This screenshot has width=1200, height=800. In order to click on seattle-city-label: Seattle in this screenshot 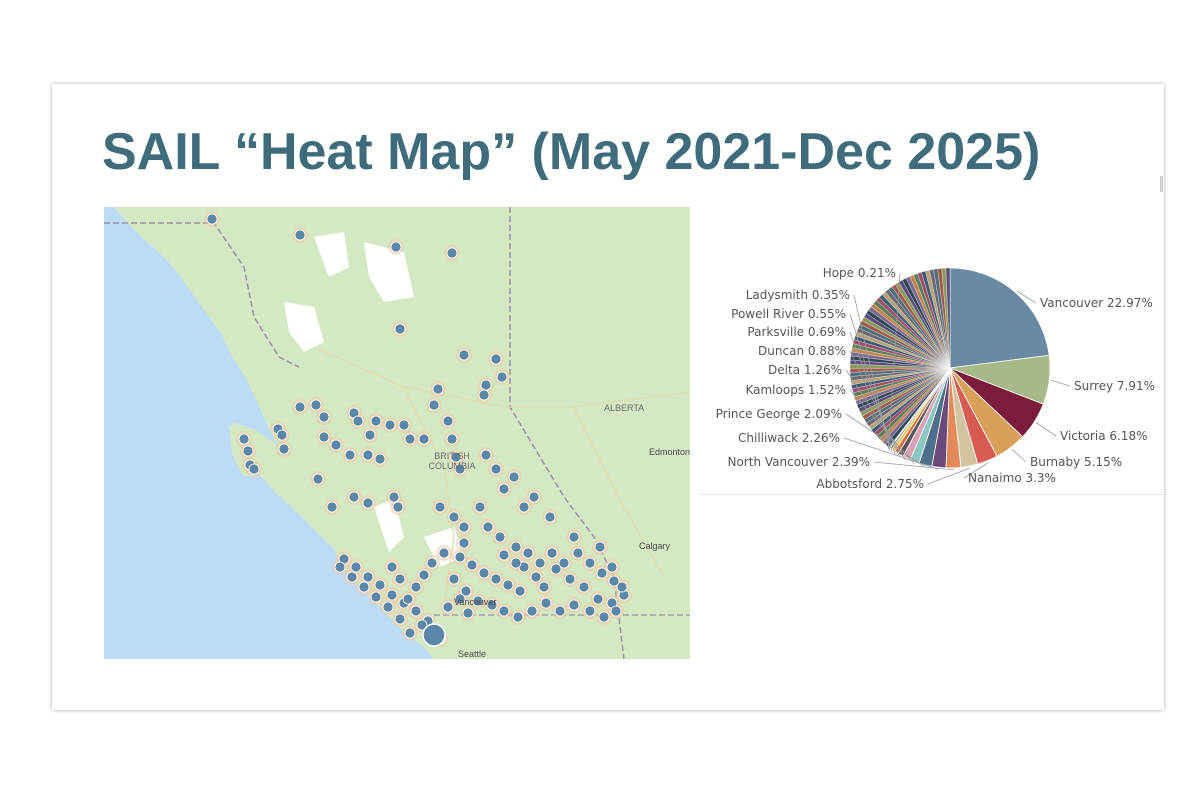, I will do `click(472, 654)`.